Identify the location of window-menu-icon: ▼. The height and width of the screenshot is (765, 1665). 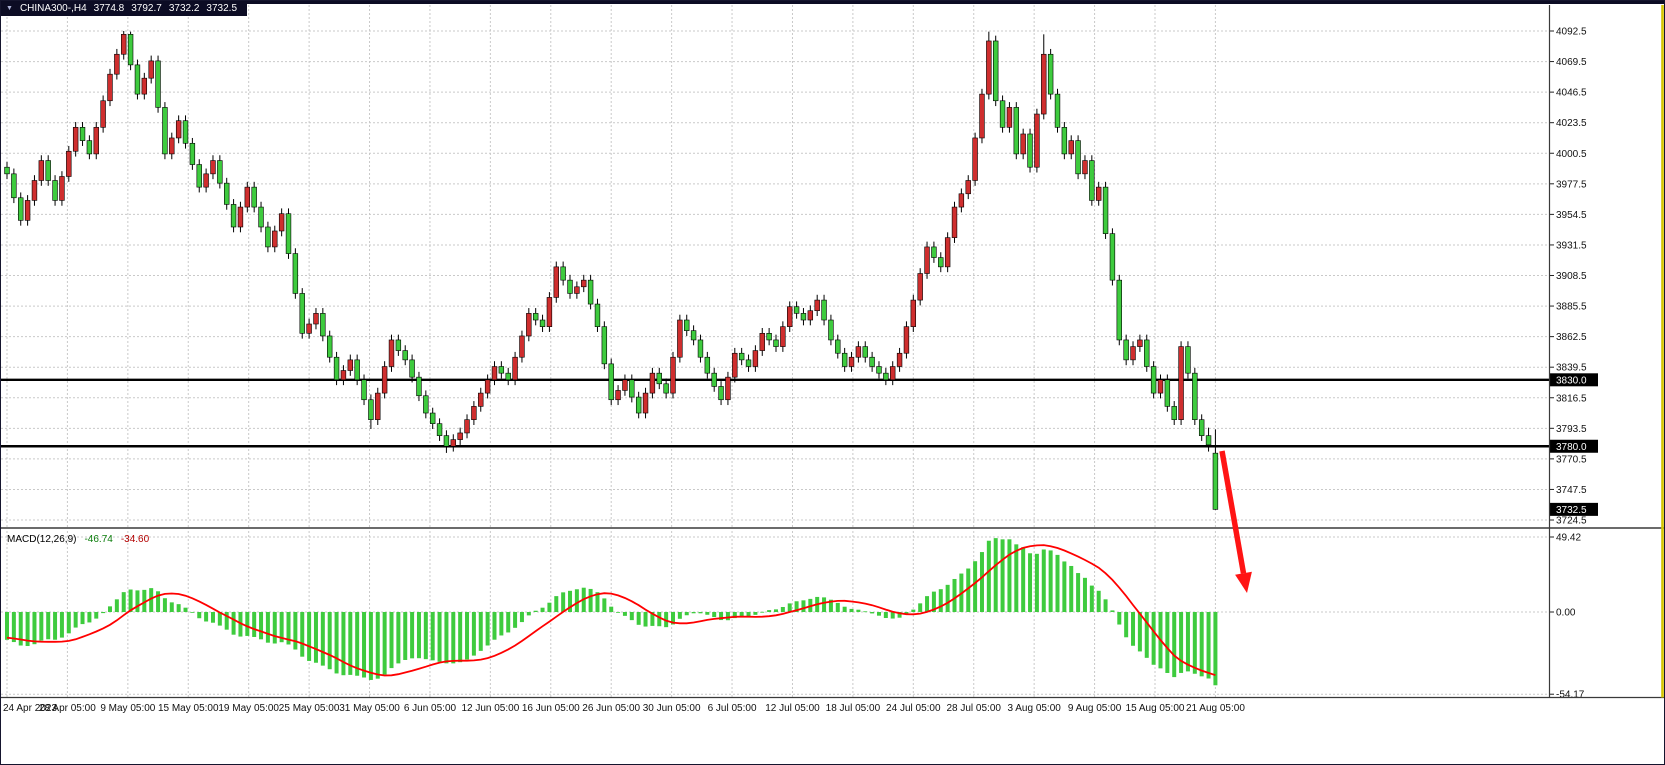
(9, 8).